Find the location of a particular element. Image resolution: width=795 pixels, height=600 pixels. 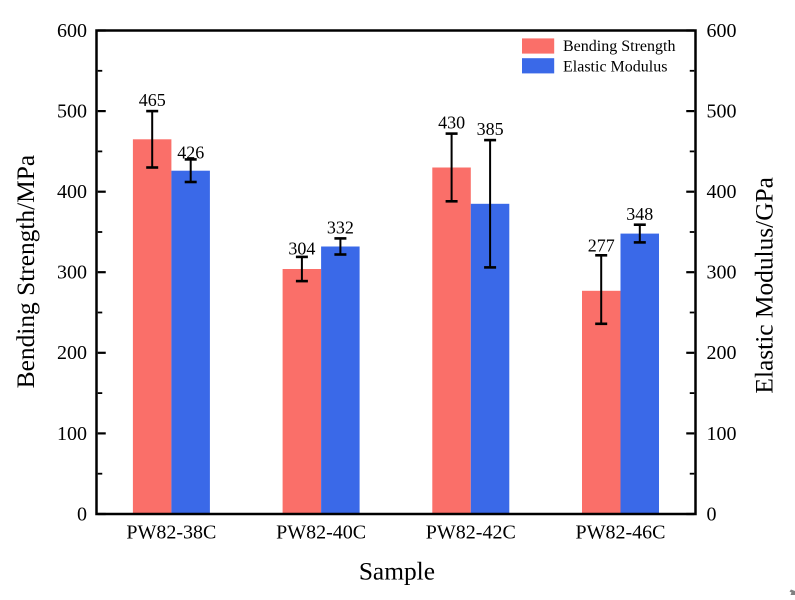

svg-text: PW82-38C is located at coordinates (171, 532).